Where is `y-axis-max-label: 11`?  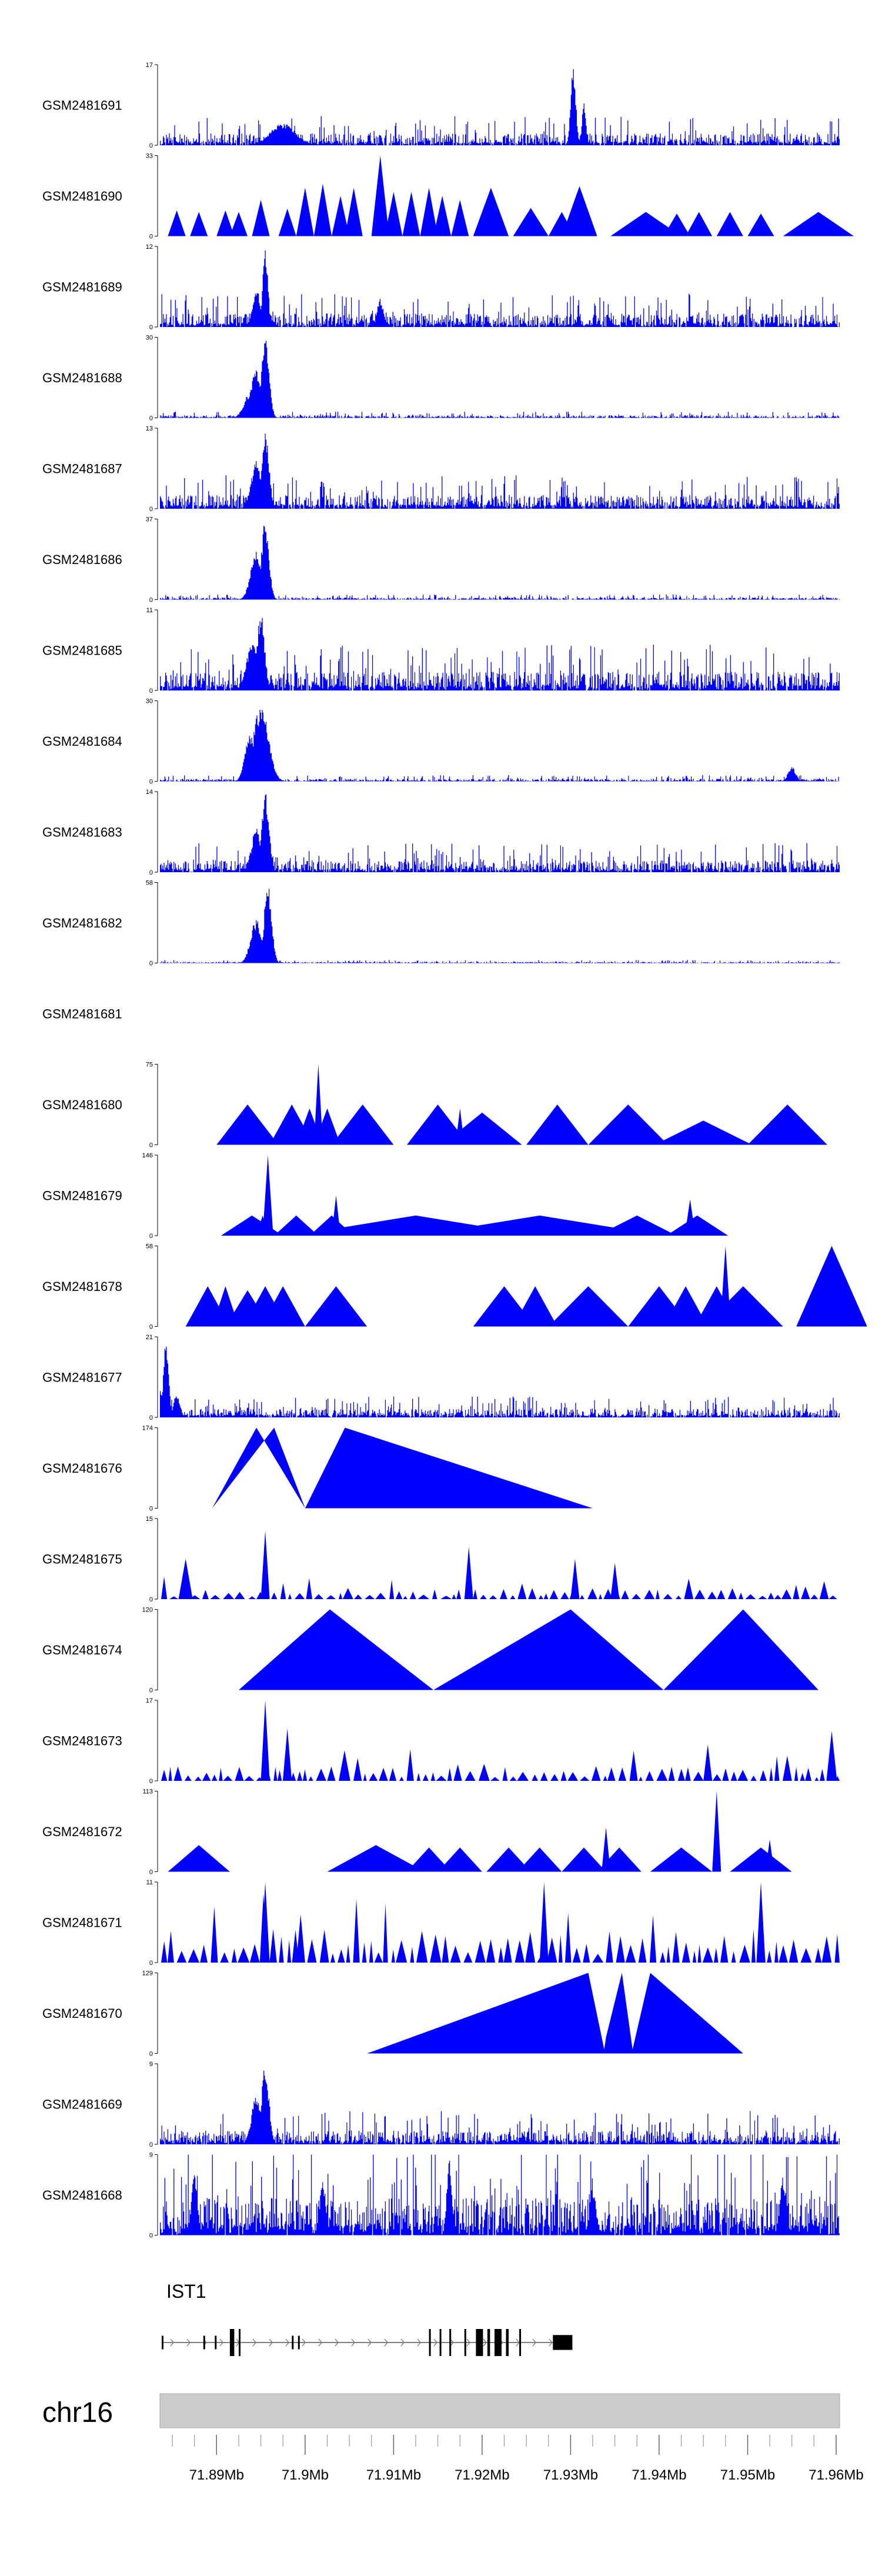 y-axis-max-label: 11 is located at coordinates (149, 1882).